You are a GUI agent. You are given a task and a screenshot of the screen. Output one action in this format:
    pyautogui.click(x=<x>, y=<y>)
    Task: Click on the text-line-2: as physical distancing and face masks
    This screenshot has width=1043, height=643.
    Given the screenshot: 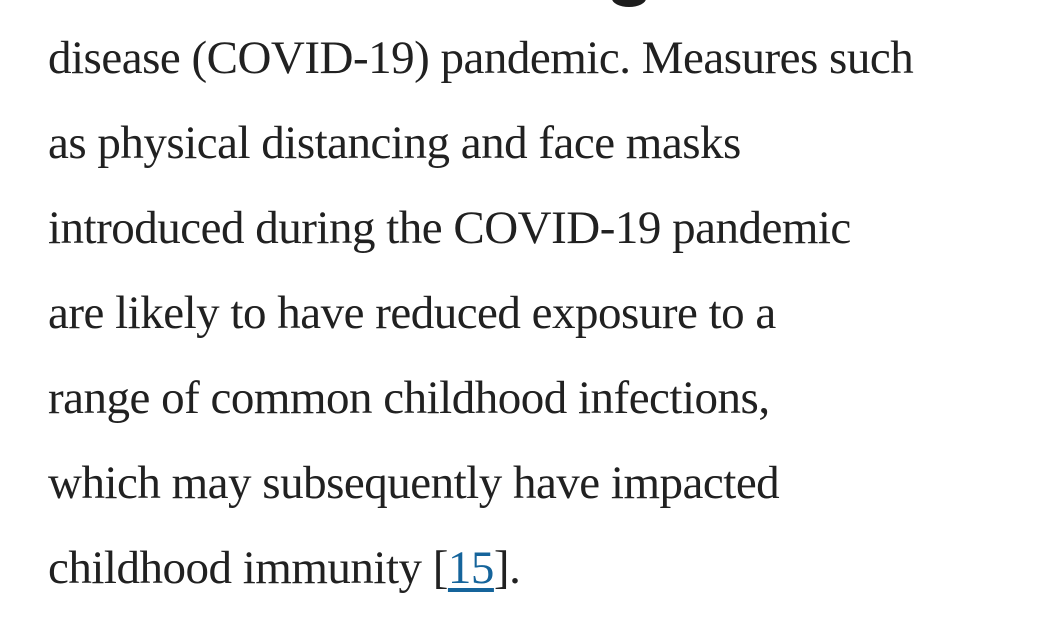 What is the action you would take?
    pyautogui.click(x=394, y=143)
    